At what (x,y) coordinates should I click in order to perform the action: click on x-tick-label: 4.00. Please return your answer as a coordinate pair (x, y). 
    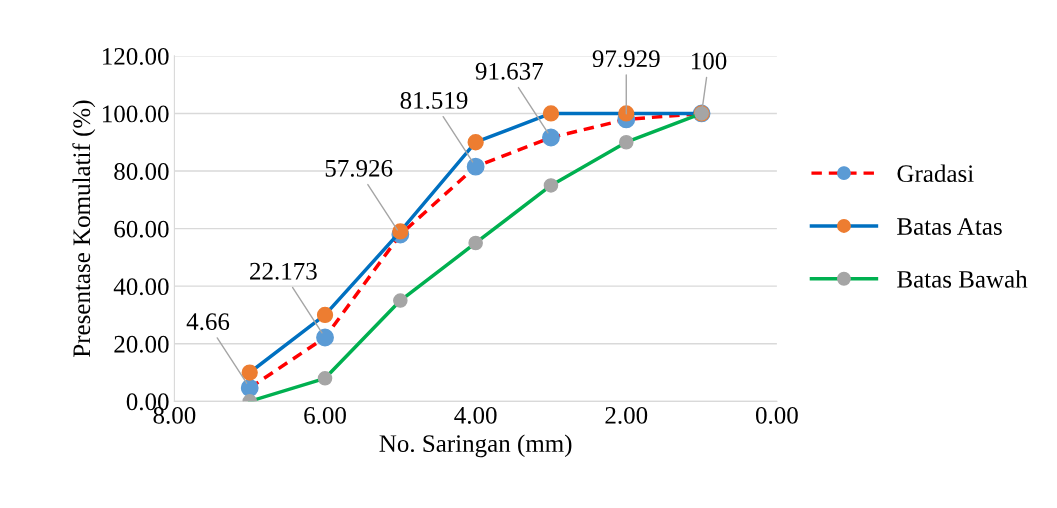
    Looking at the image, I should click on (475, 415).